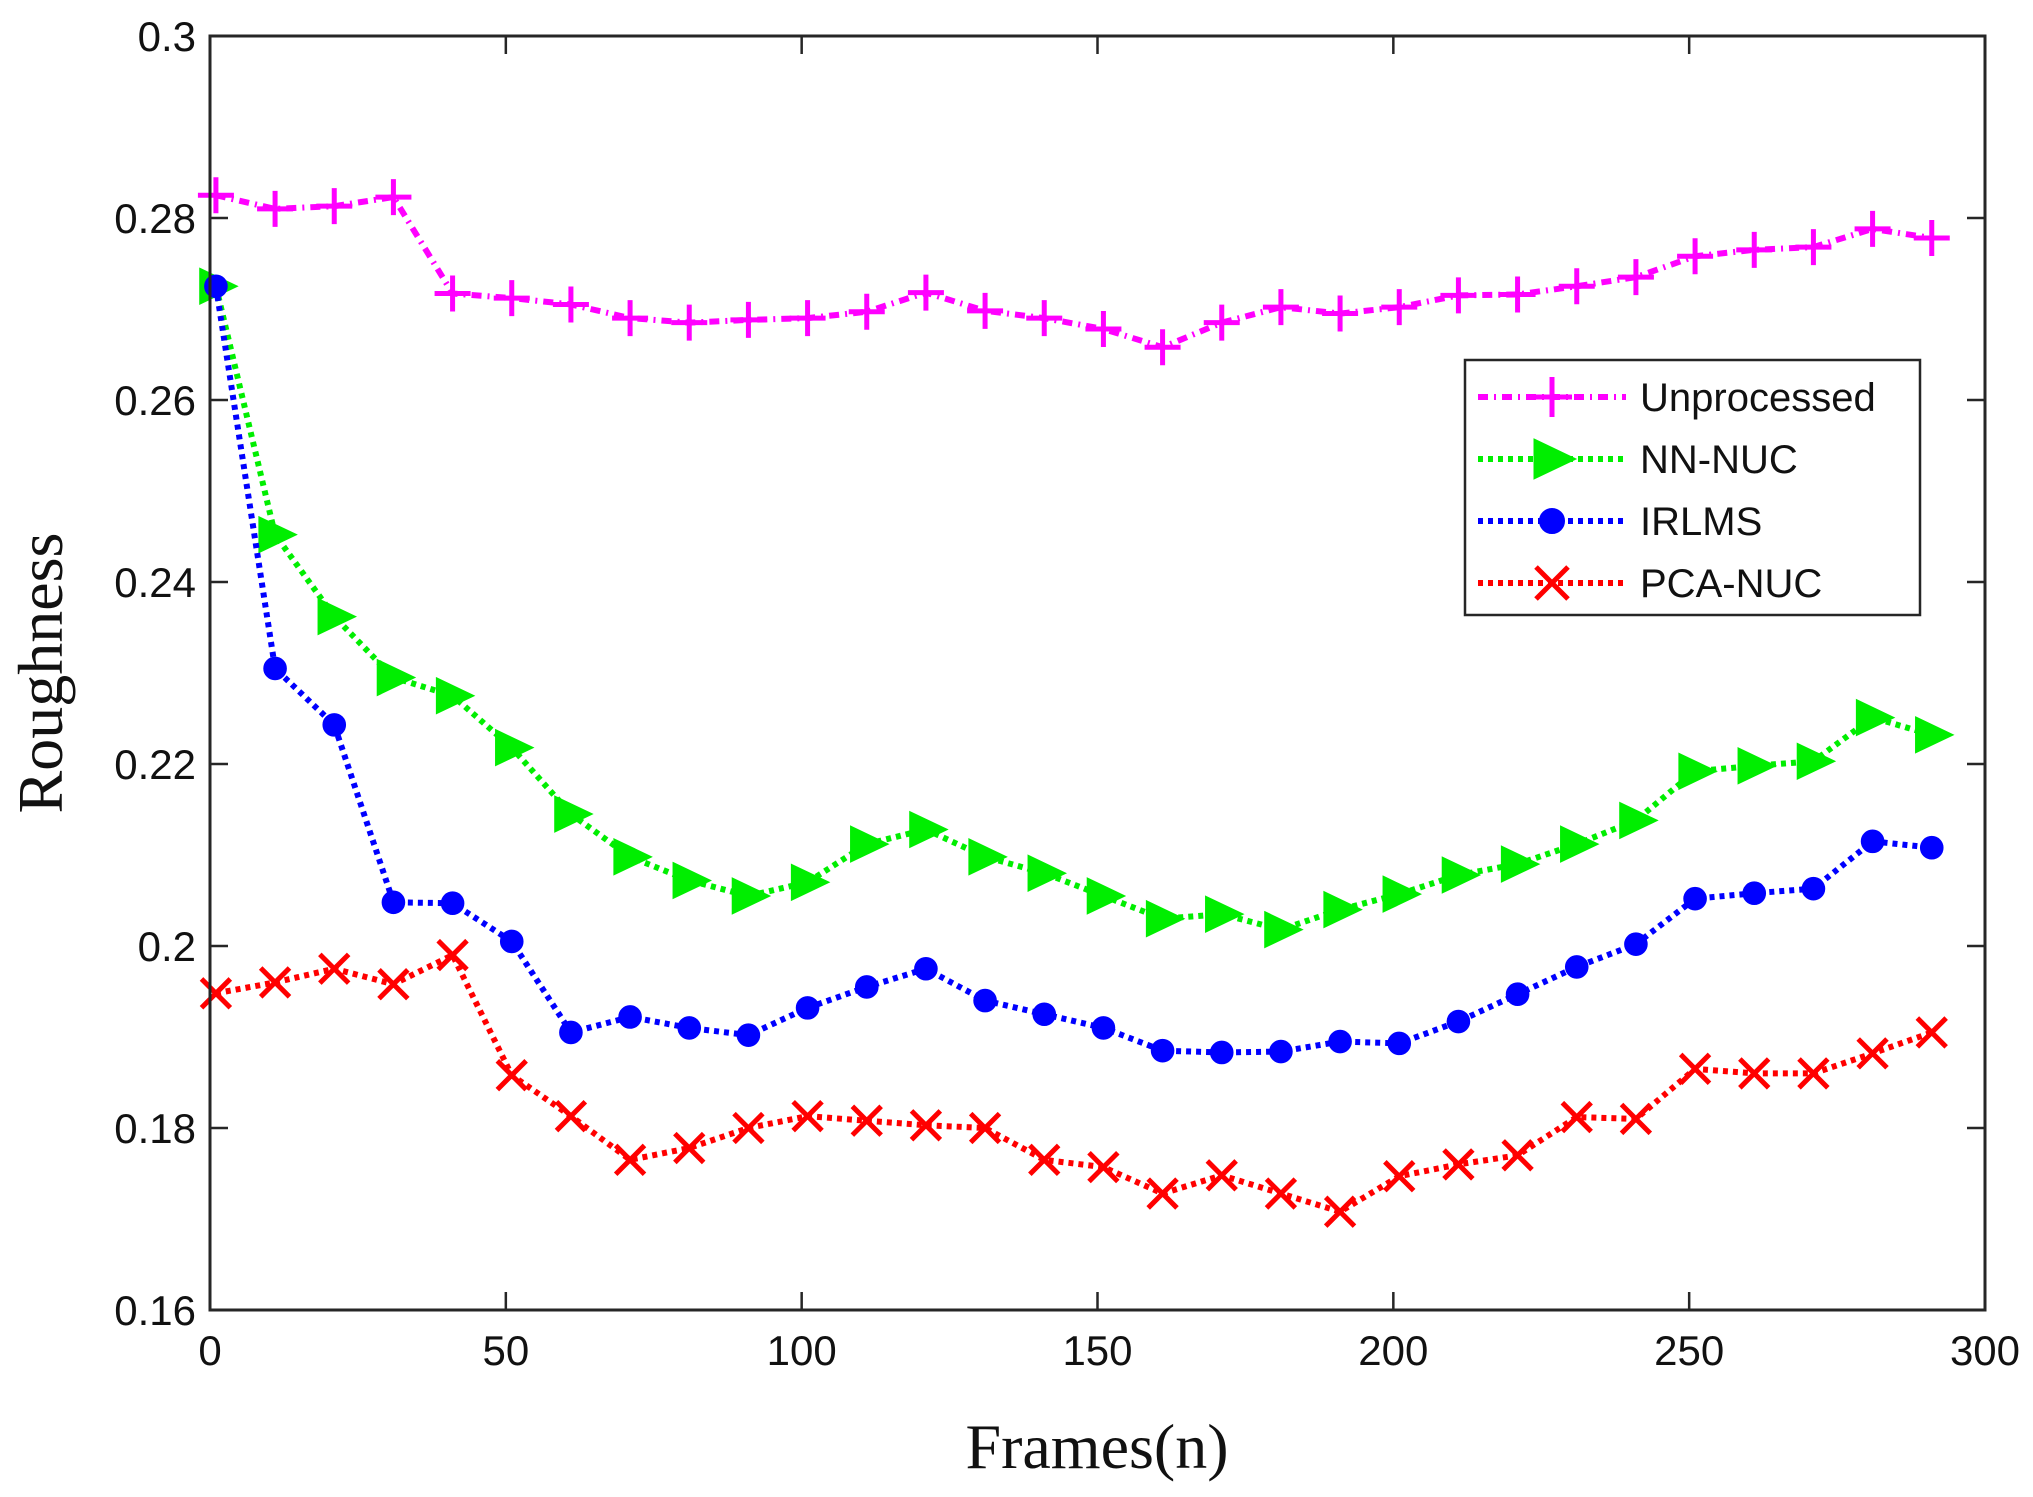 The height and width of the screenshot is (1497, 2033). I want to click on series-line-pca-nuc, so click(1074, 1083).